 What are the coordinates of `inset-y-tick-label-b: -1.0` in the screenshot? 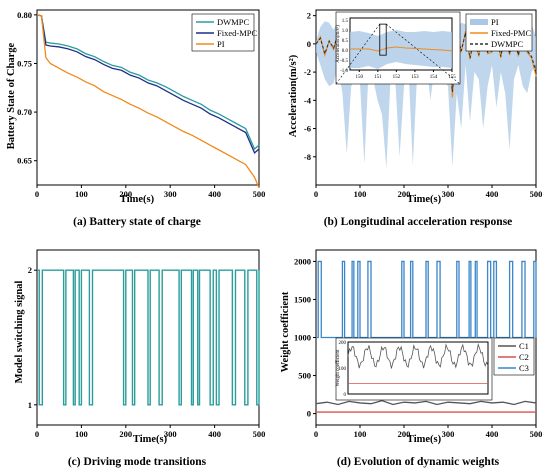 It's located at (344, 71).